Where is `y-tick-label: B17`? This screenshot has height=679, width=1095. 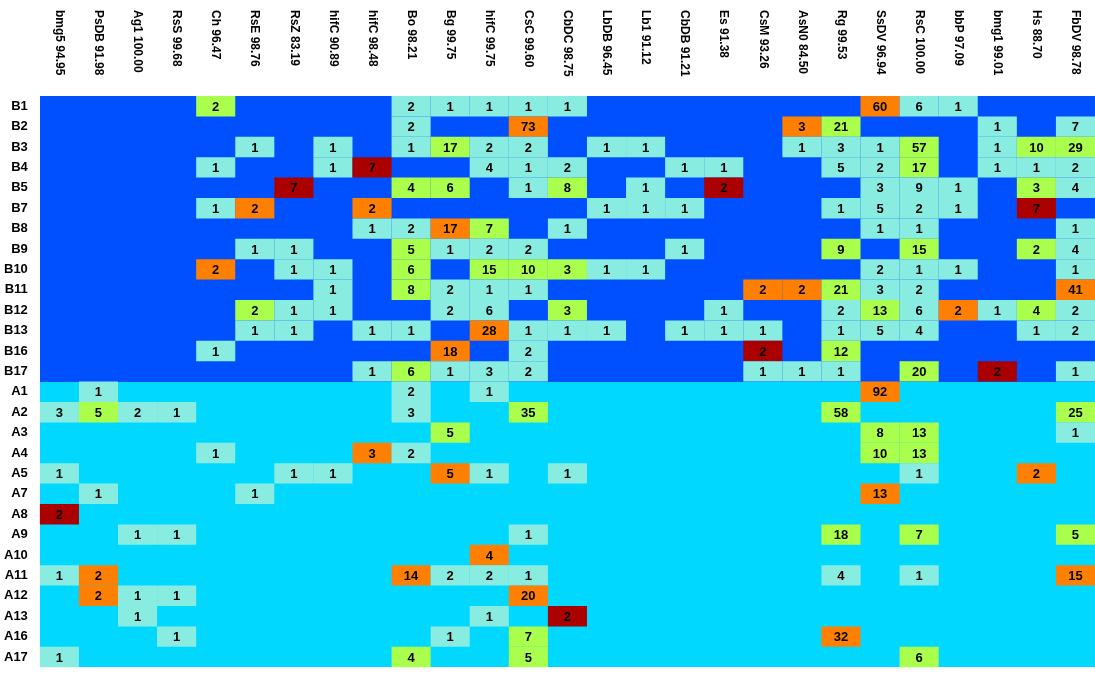
y-tick-label: B17 is located at coordinates (15, 370).